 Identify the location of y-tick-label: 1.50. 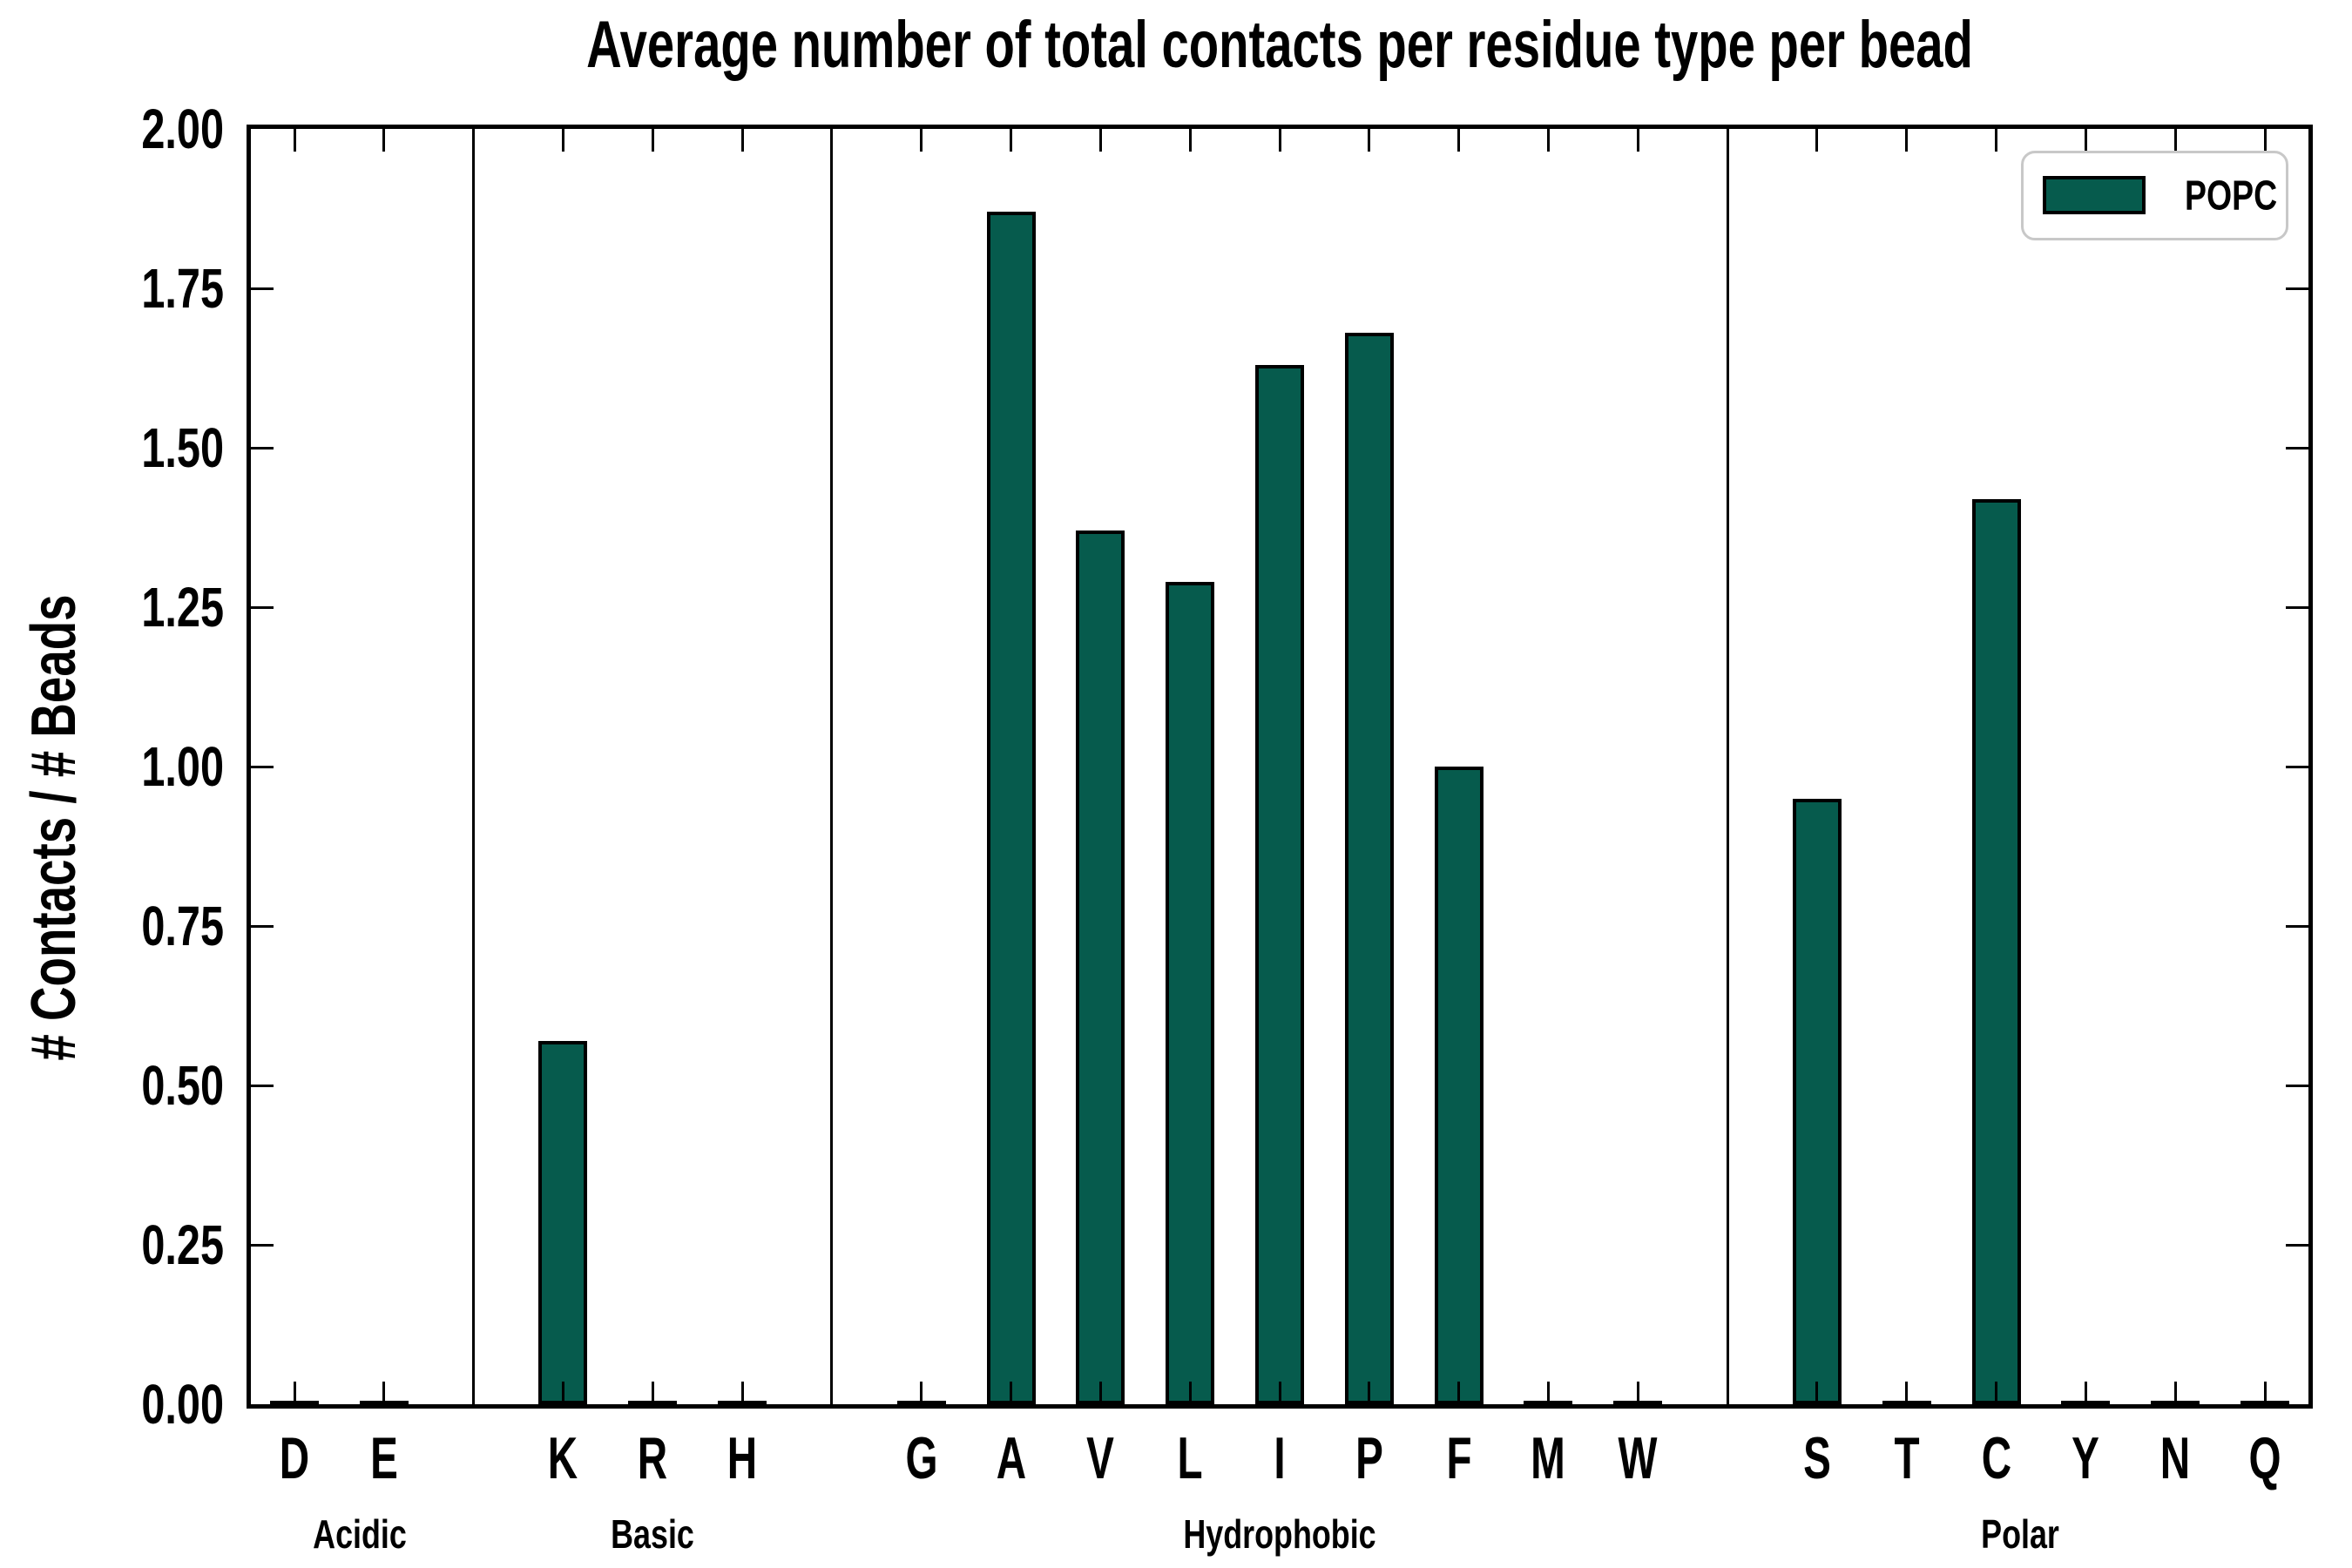
(182, 447).